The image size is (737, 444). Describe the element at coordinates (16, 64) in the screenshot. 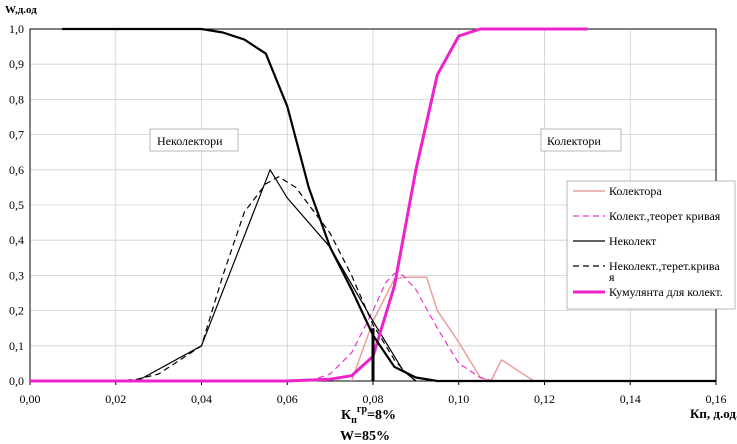

I see `y-tick-label: 0,9` at that location.